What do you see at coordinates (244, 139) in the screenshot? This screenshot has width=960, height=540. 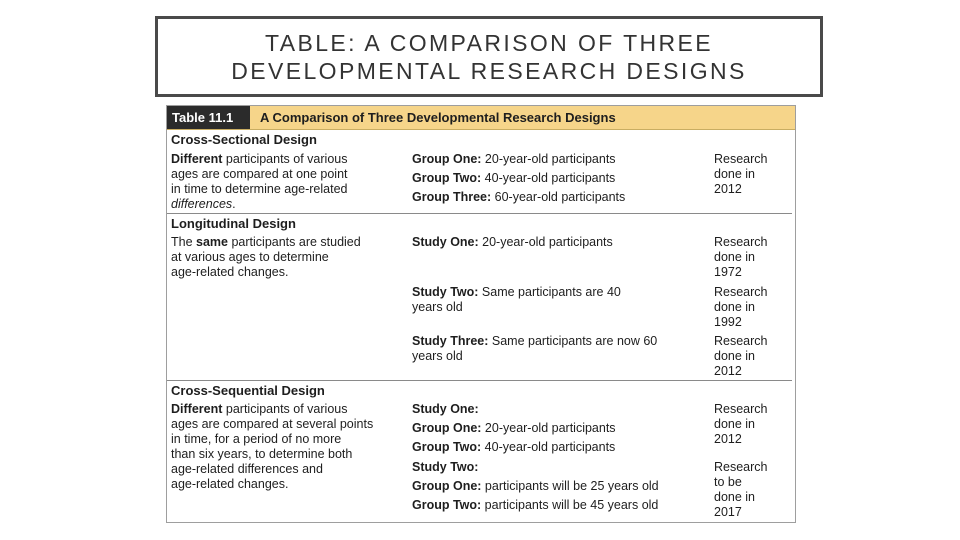 I see `section-title-cross-sectional: Cross-Sectional Design` at bounding box center [244, 139].